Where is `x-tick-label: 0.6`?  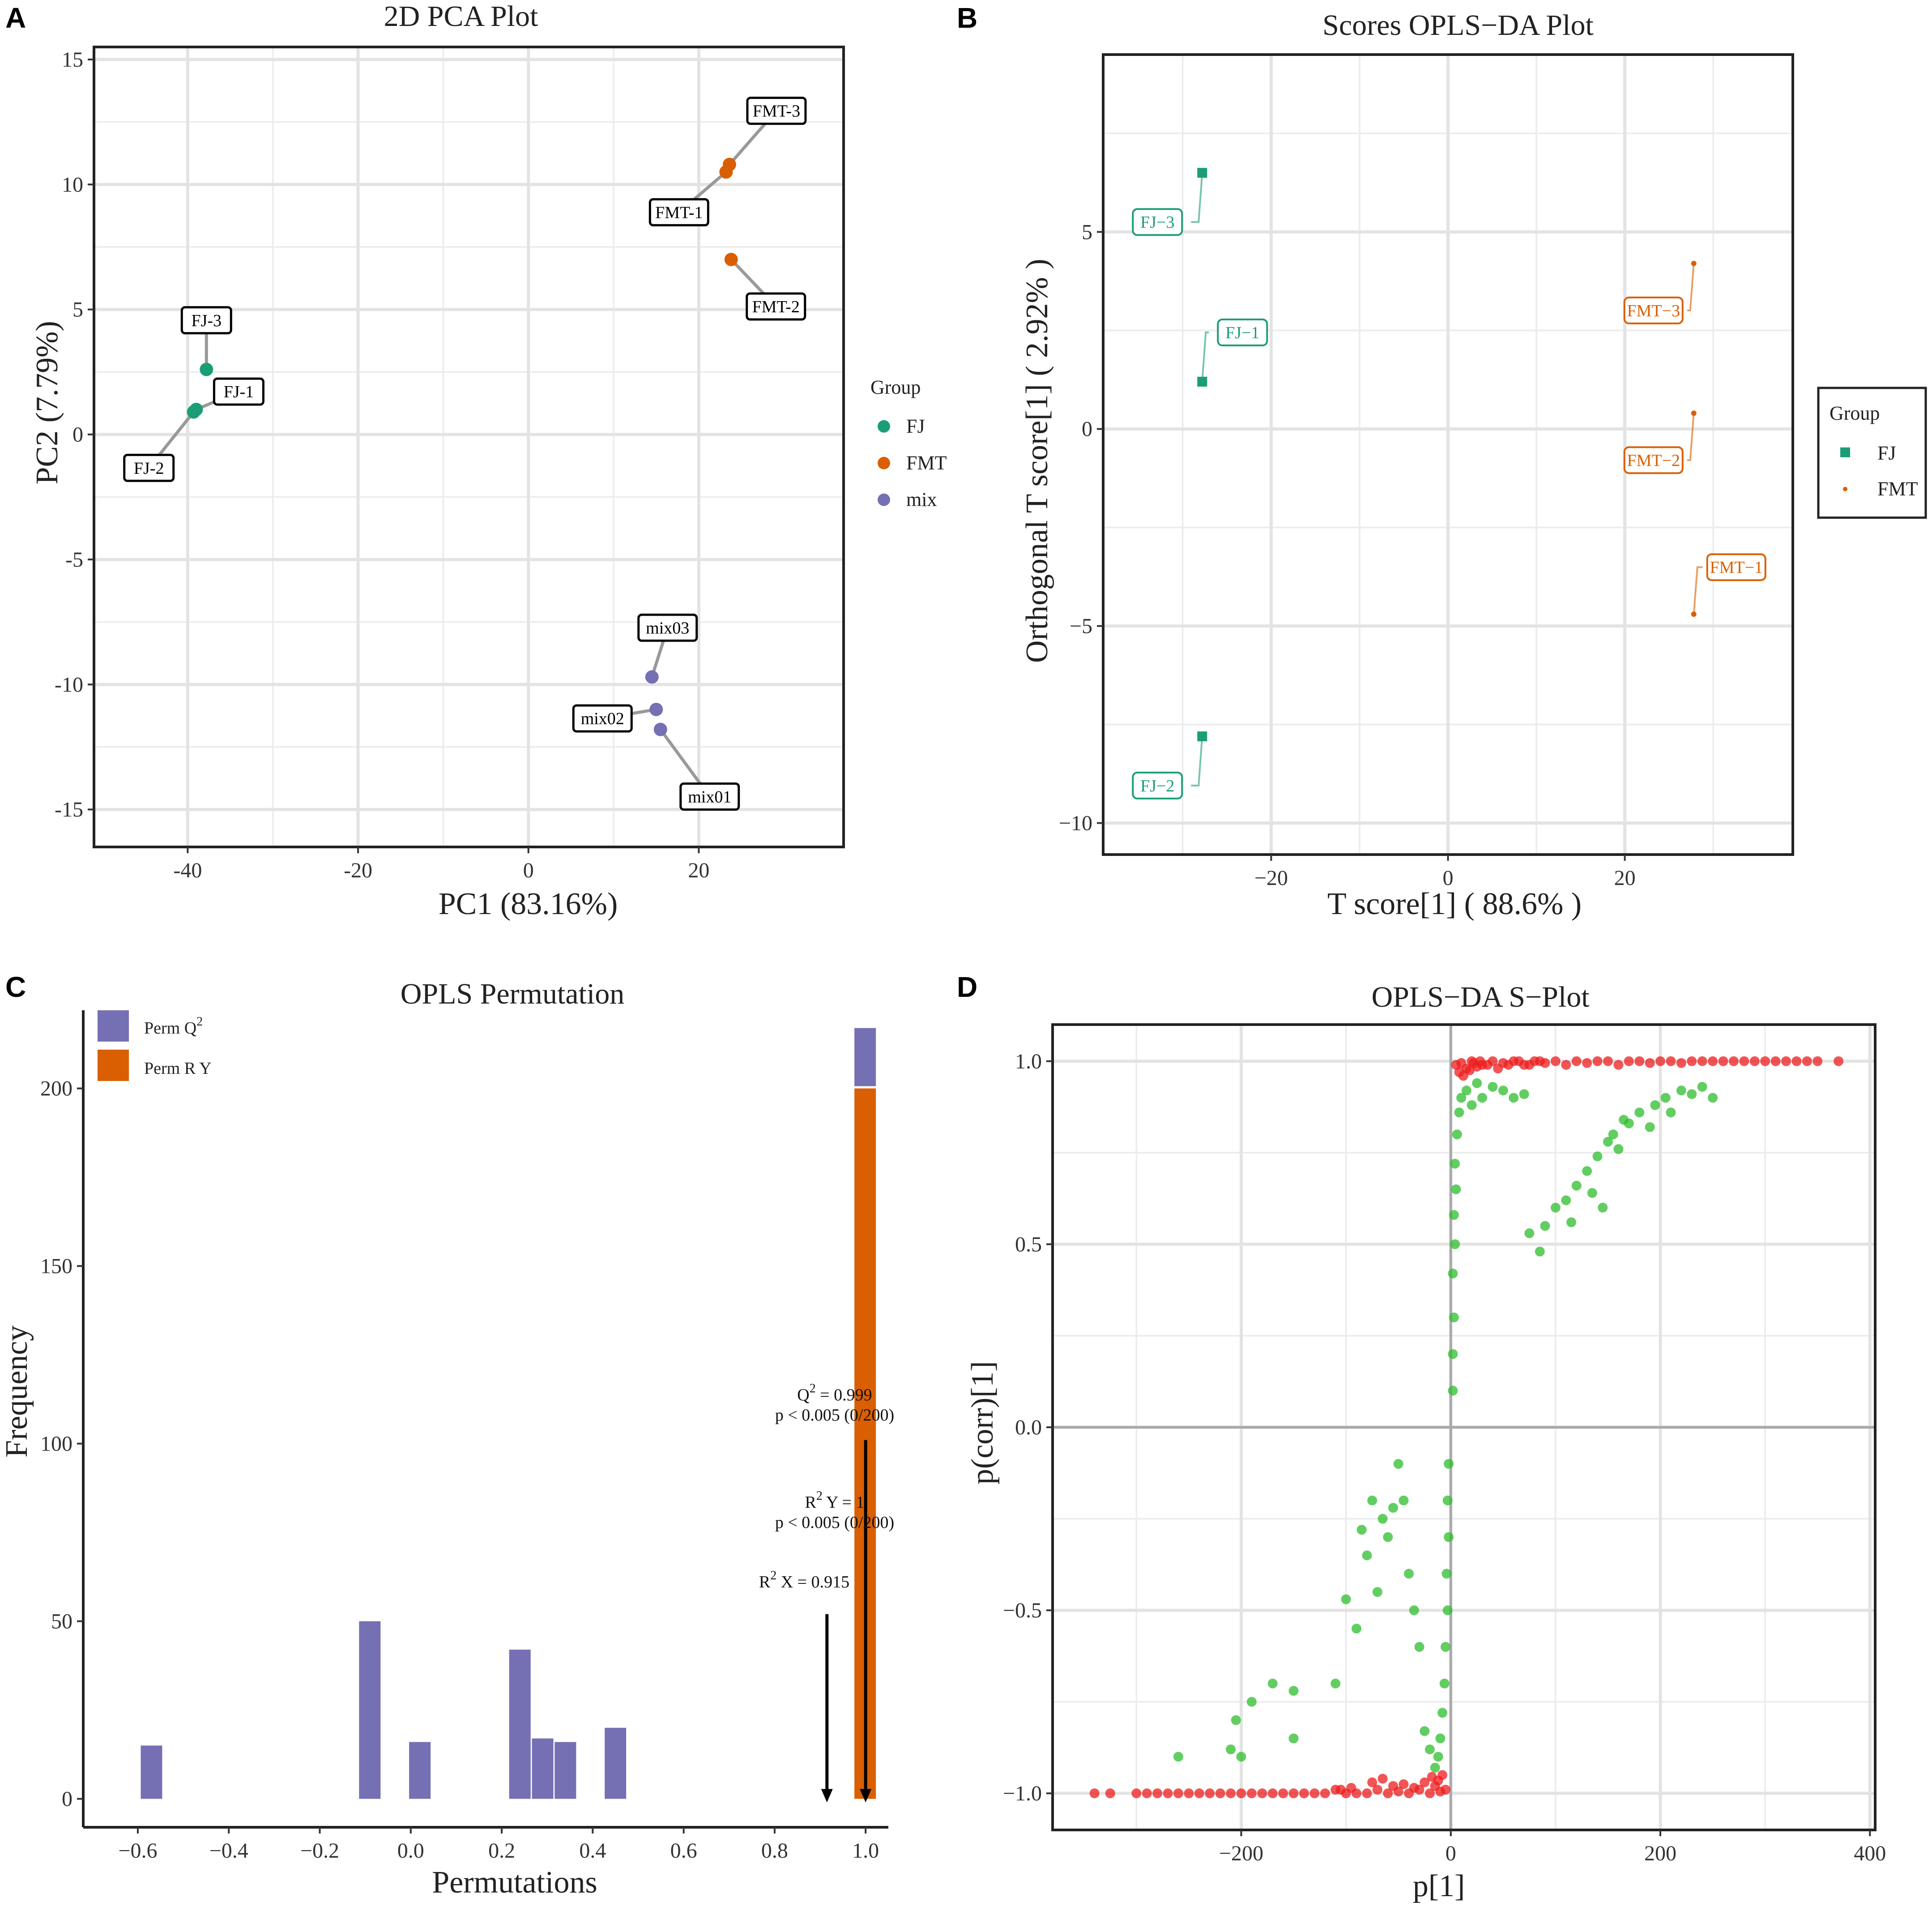 x-tick-label: 0.6 is located at coordinates (683, 1851).